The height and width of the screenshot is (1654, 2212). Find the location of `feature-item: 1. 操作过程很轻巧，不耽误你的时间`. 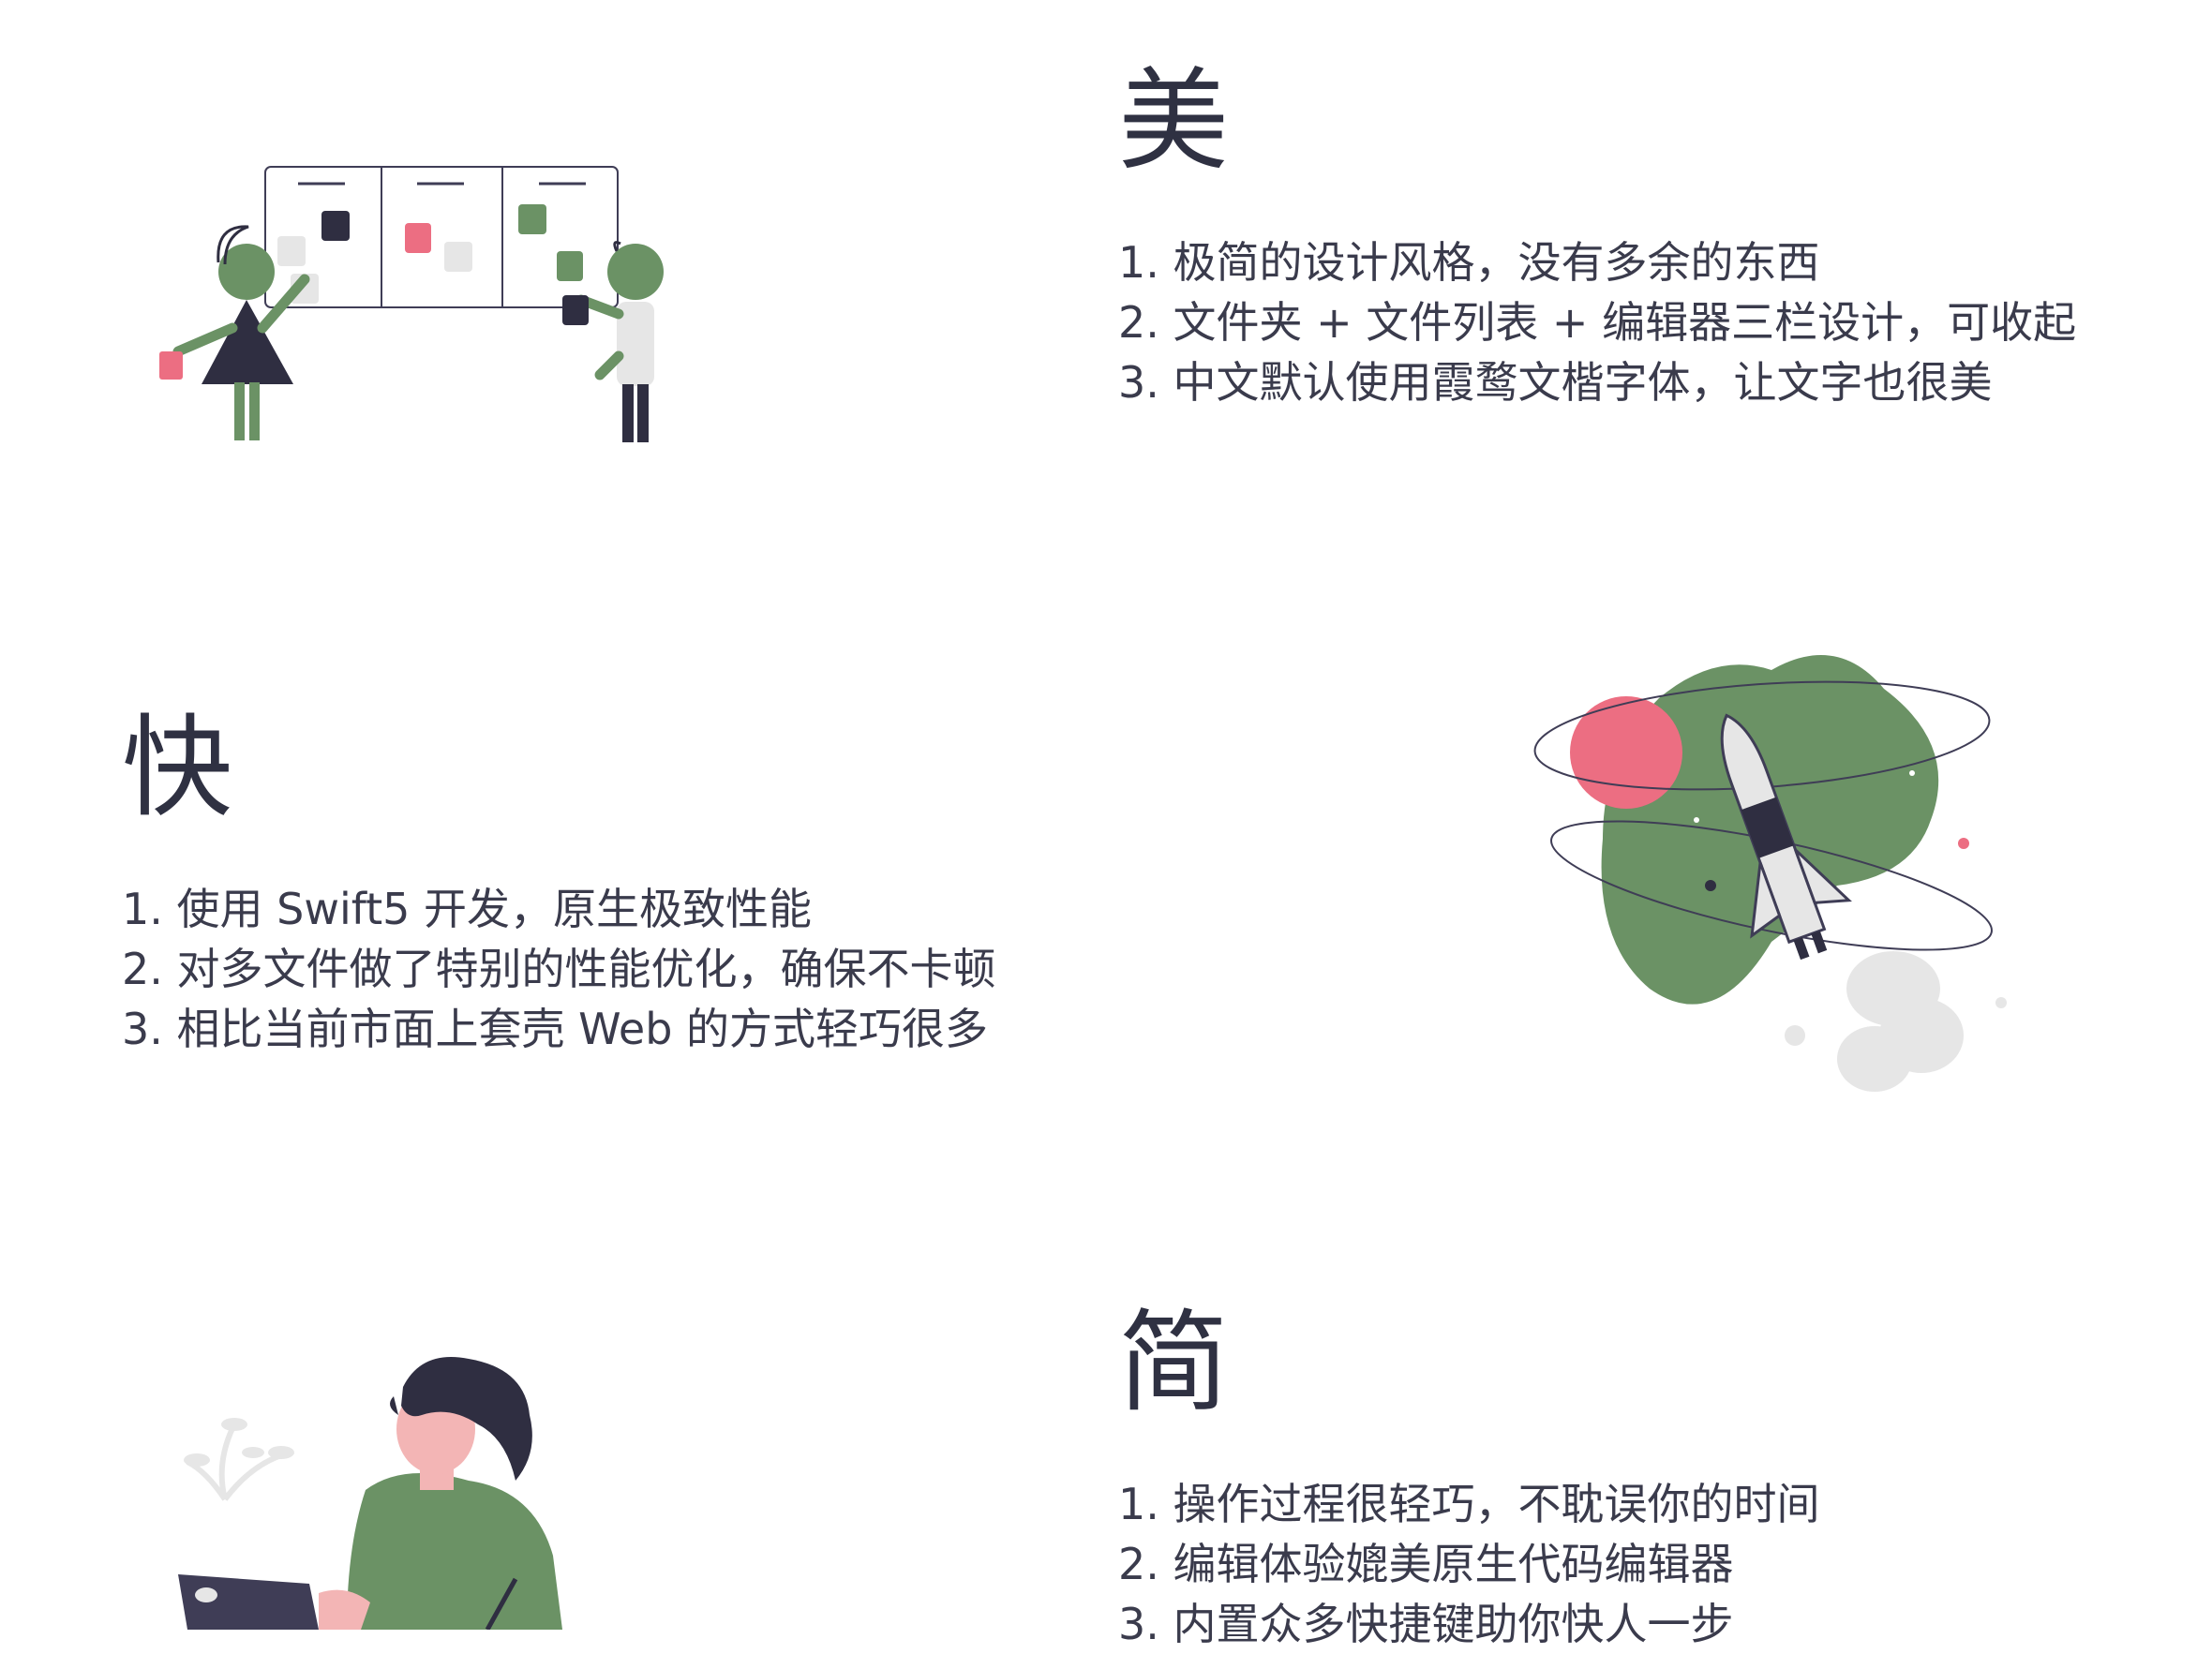

feature-item: 1. 操作过程很轻巧，不耽误你的时间 is located at coordinates (1469, 1504).